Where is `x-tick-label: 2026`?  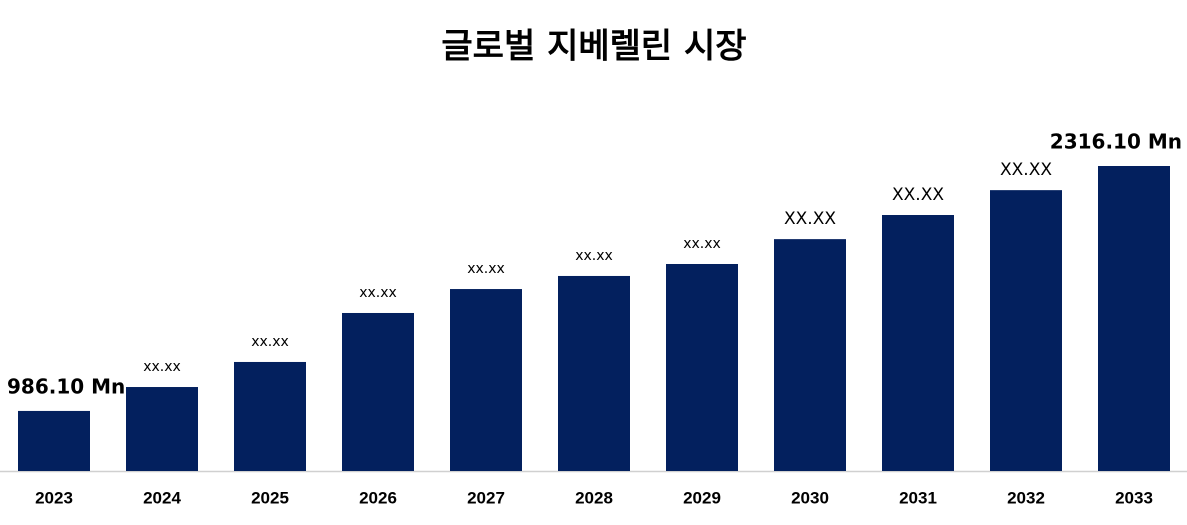 x-tick-label: 2026 is located at coordinates (378, 497).